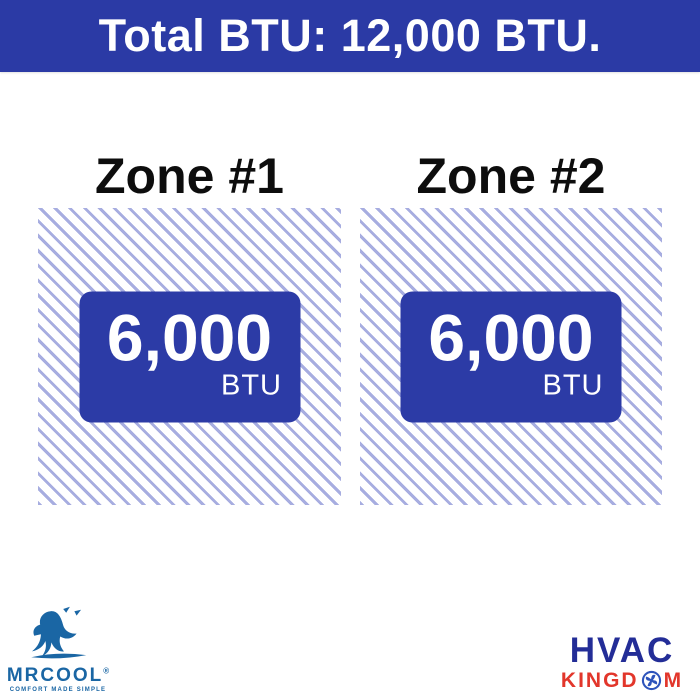  Describe the element at coordinates (511, 337) in the screenshot. I see `zone-2-btu-value: 6,000` at that location.